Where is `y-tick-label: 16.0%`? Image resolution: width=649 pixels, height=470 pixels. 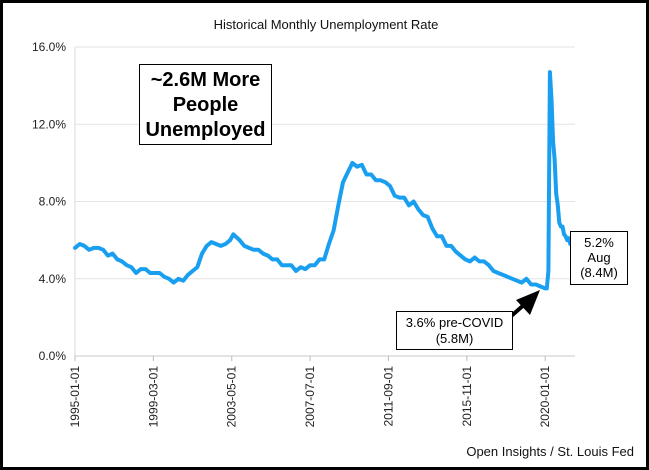 y-tick-label: 16.0% is located at coordinates (49, 47).